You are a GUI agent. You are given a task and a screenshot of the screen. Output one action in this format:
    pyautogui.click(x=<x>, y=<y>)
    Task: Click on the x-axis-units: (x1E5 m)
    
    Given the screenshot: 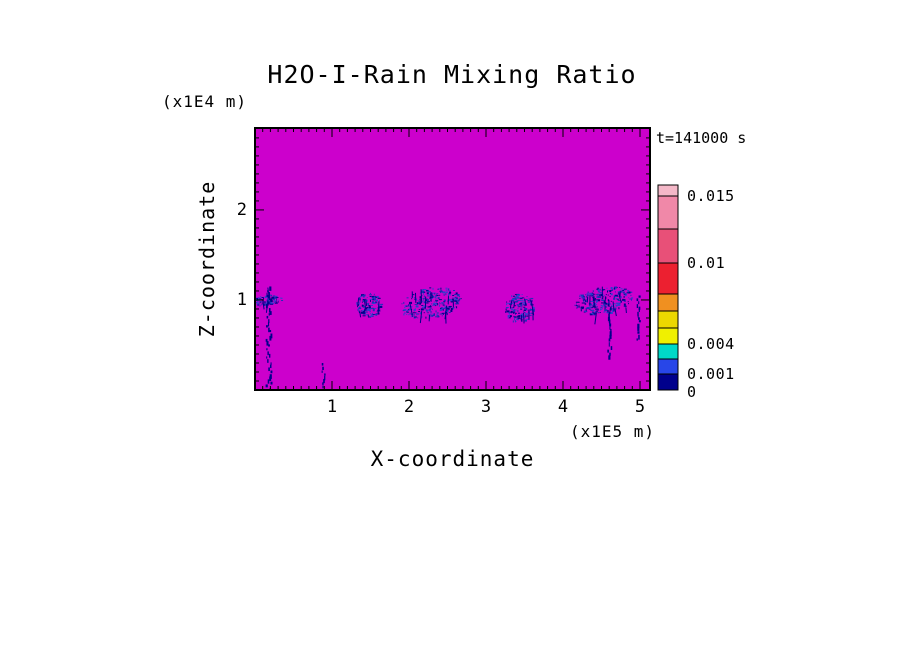 What is the action you would take?
    pyautogui.click(x=612, y=431)
    